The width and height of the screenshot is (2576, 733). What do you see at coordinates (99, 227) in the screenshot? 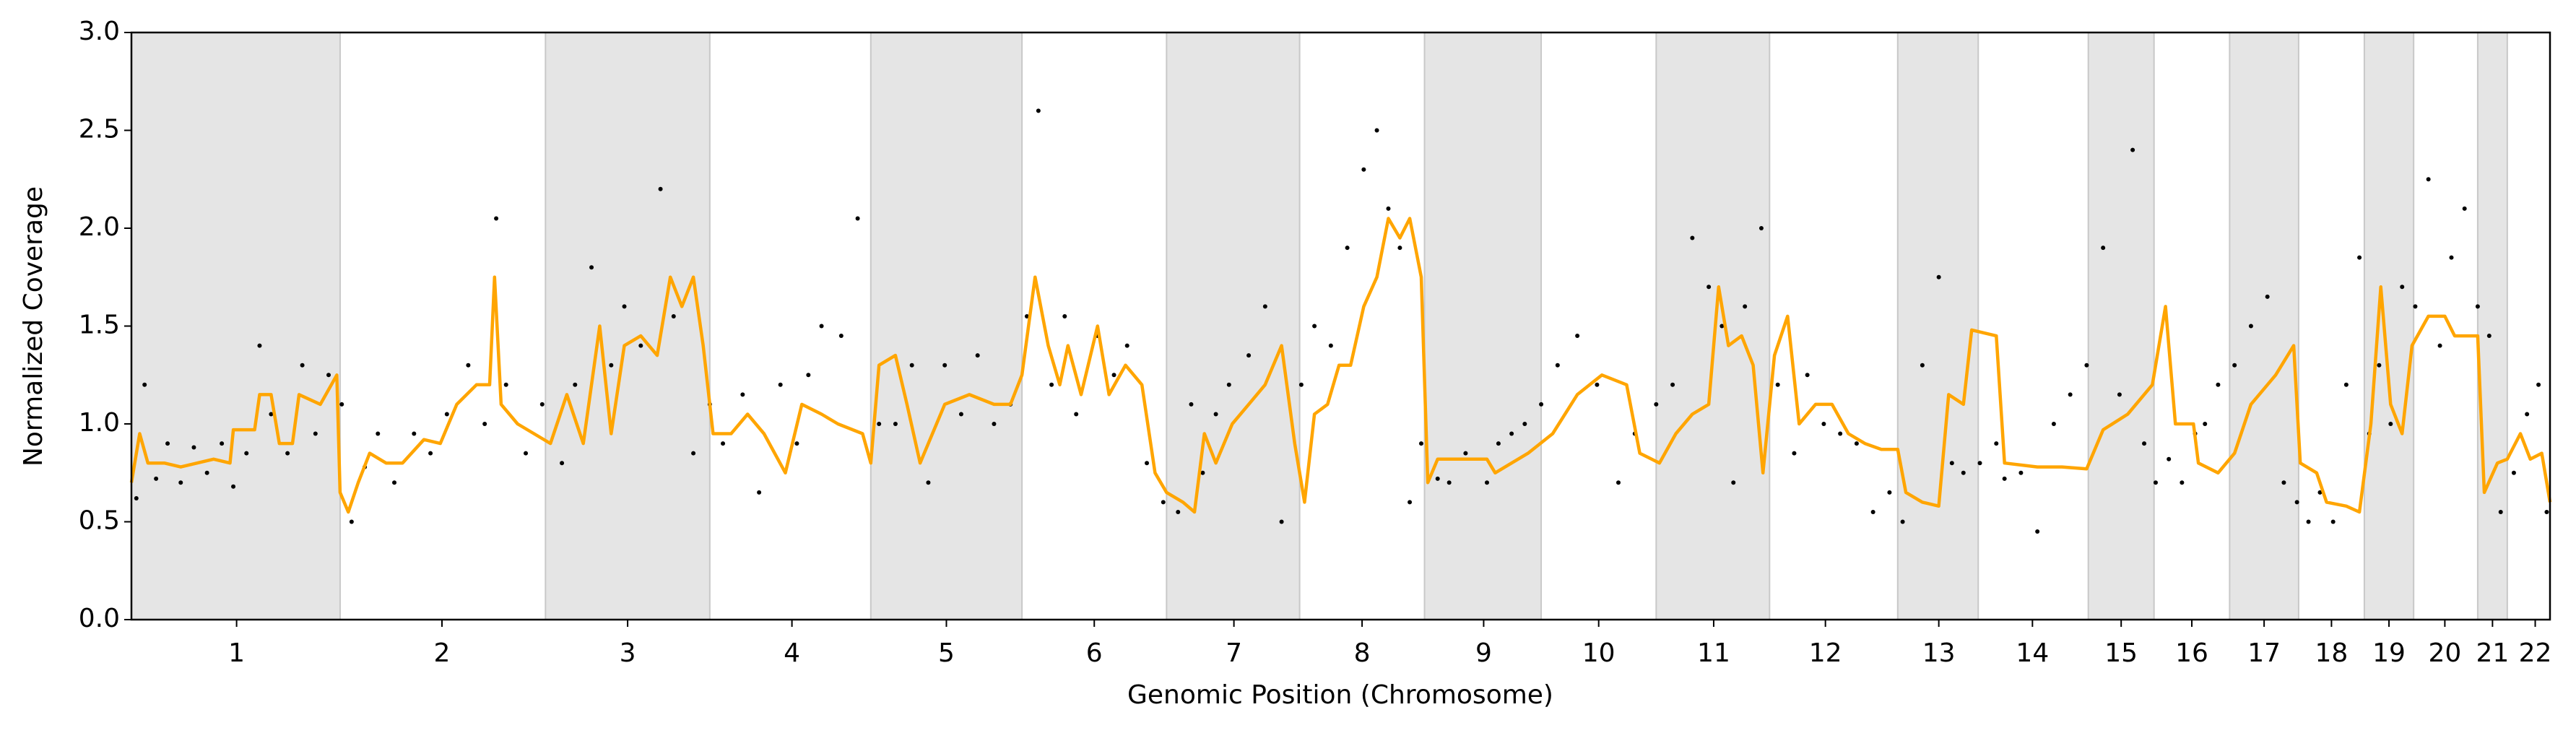
I see `y-tick-label: 2.0` at bounding box center [99, 227].